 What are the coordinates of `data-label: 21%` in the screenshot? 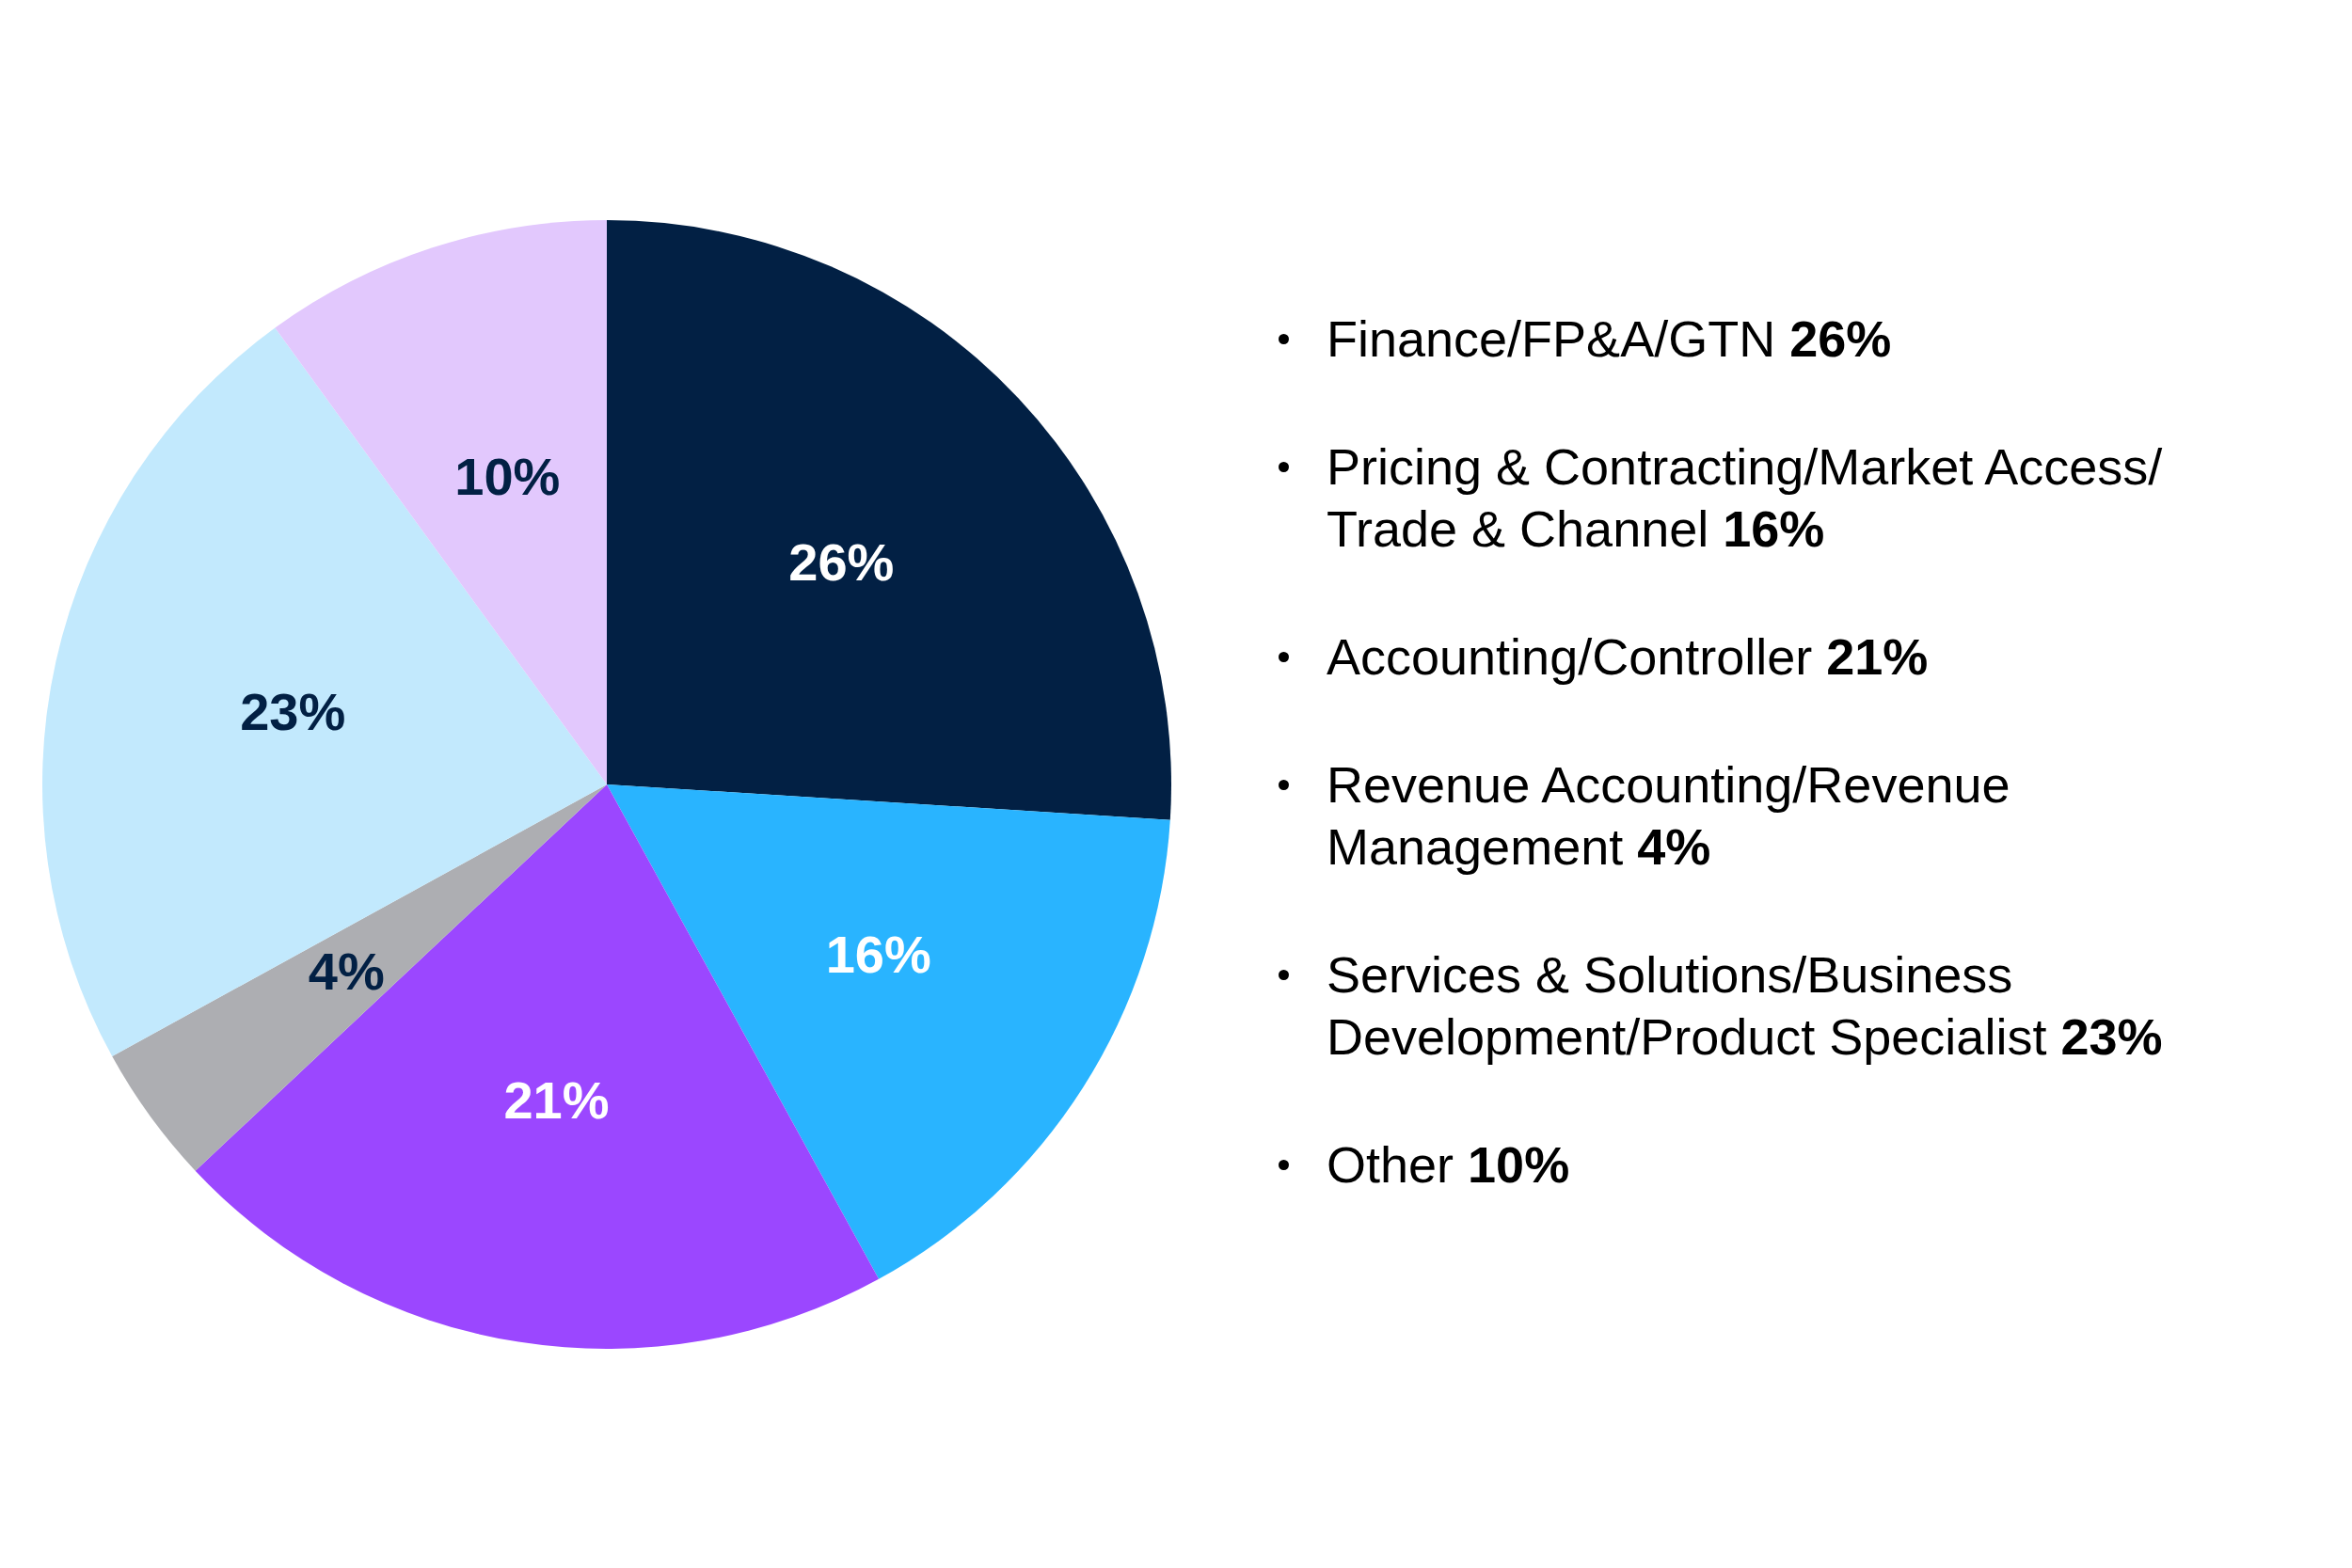 It's located at (556, 1099).